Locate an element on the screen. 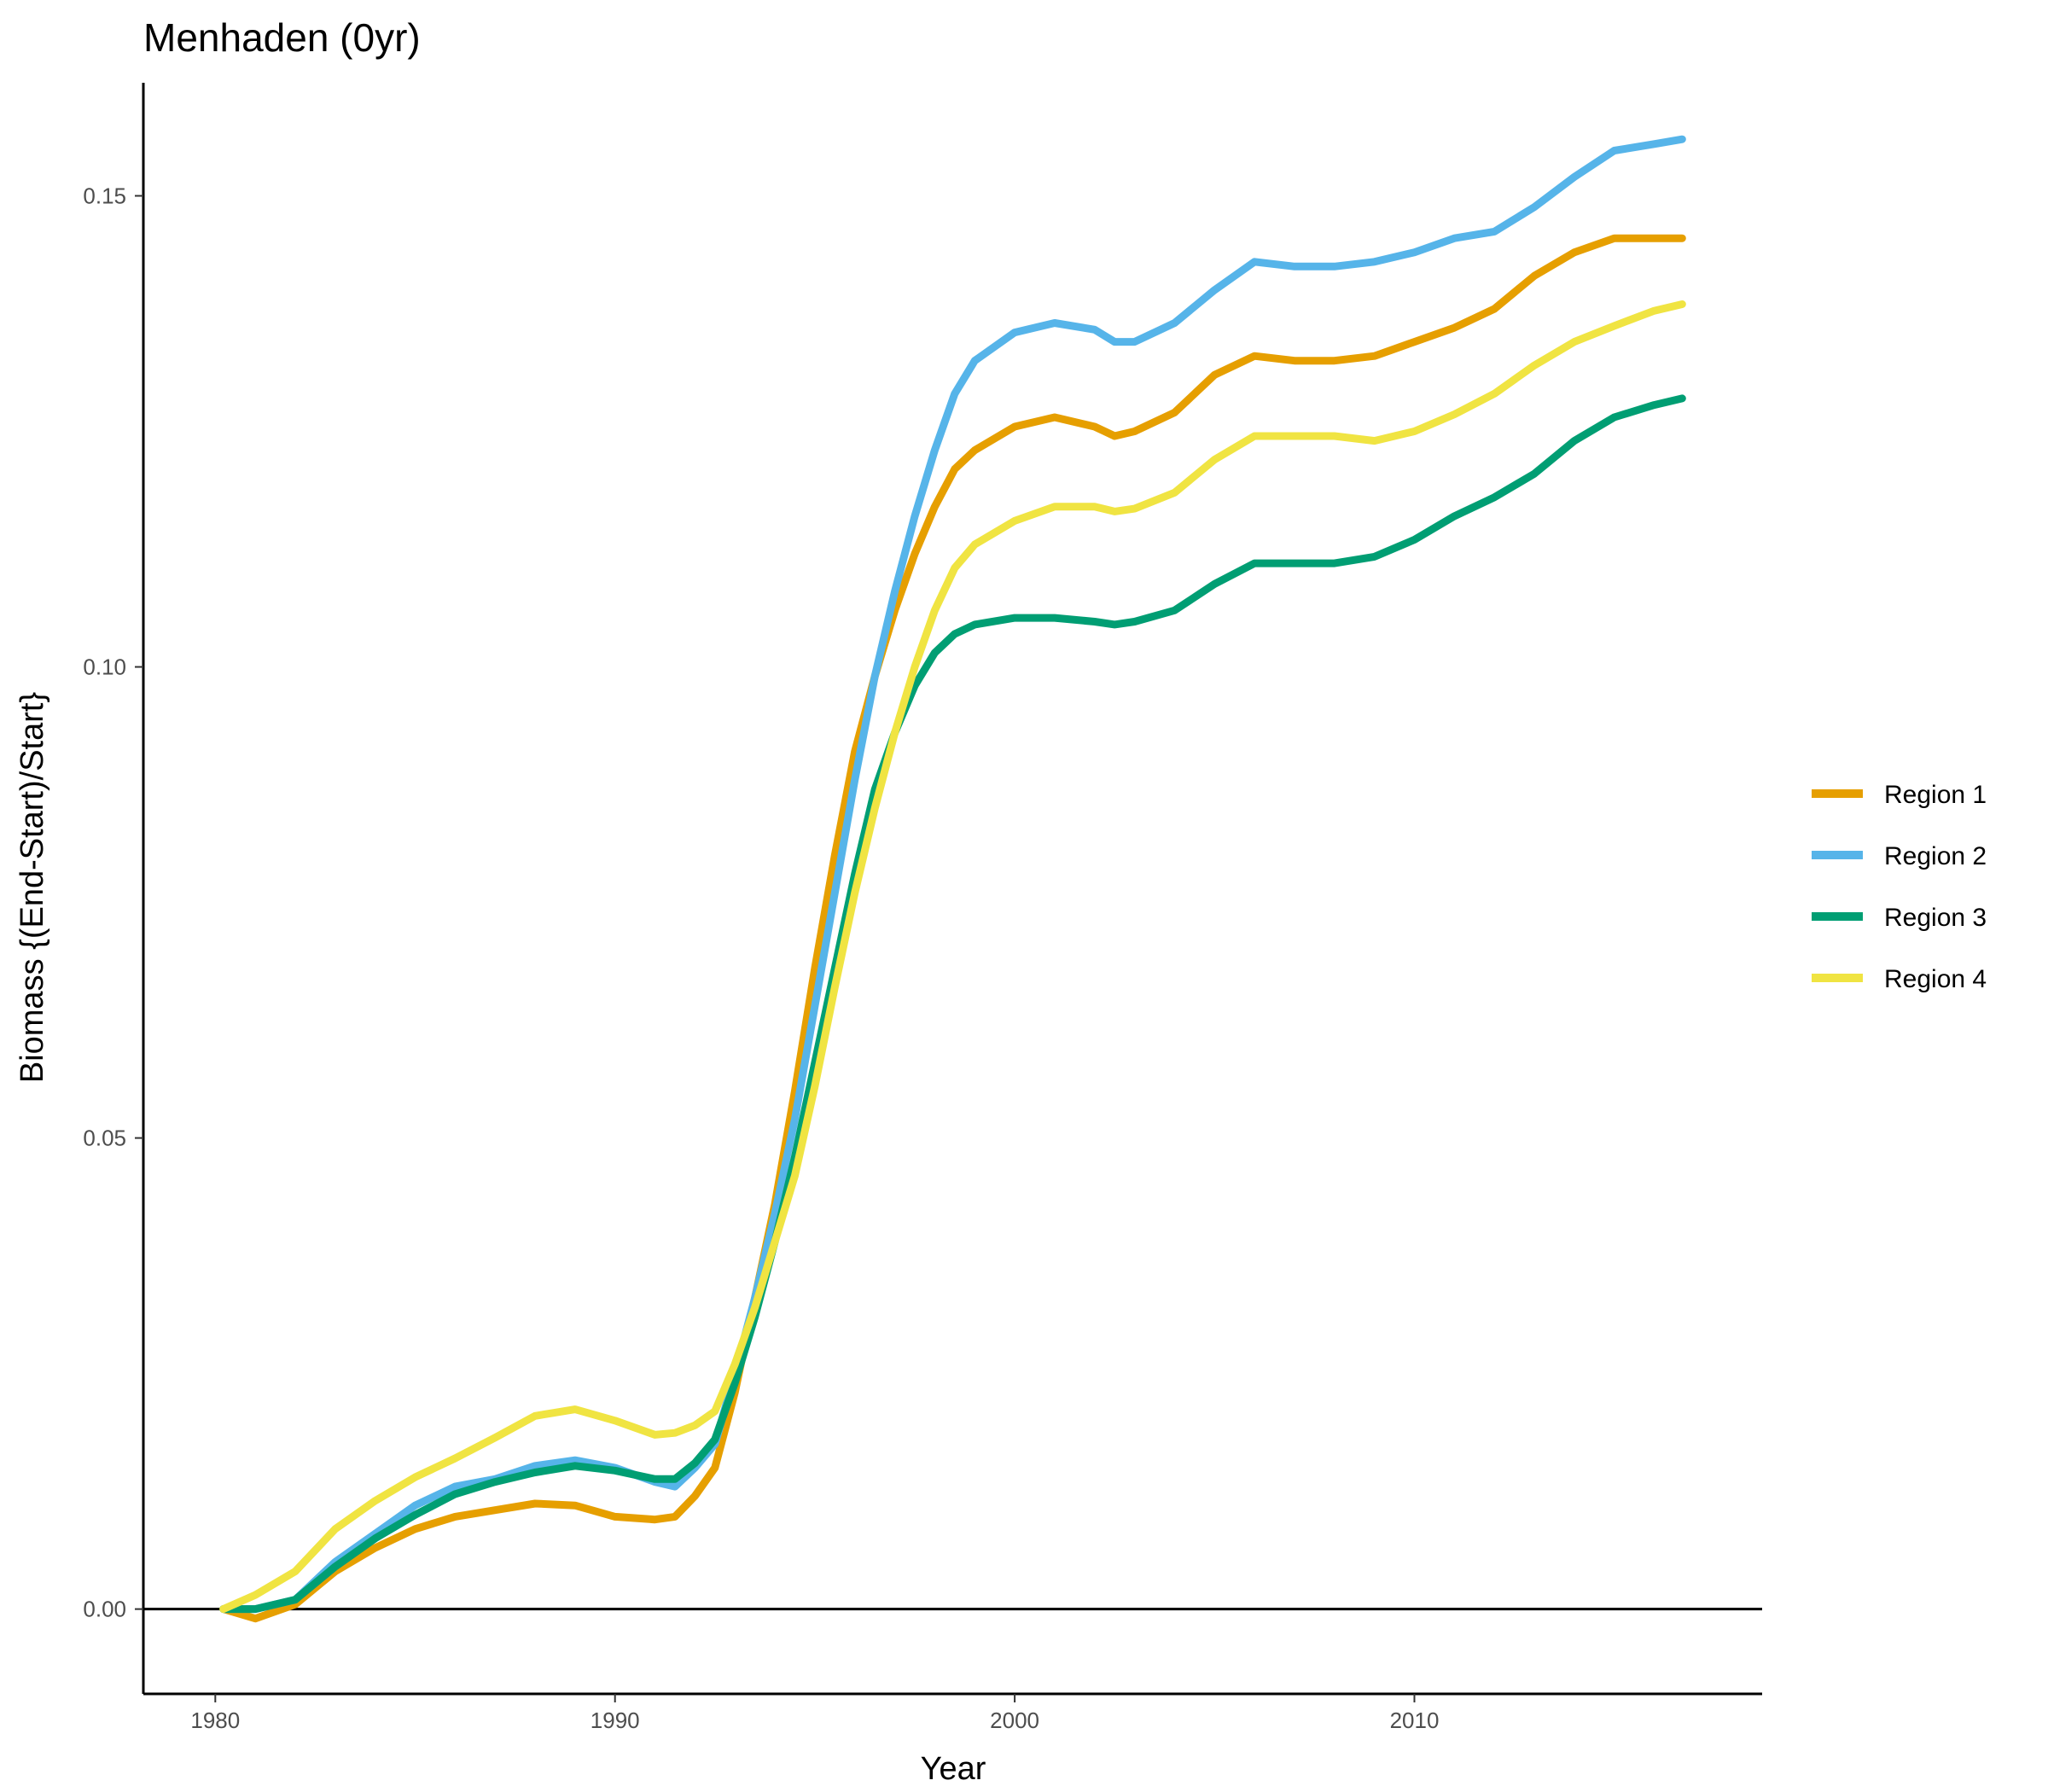 This screenshot has width=2048, height=1792. x-tick-label: 2000 is located at coordinates (1015, 1720).